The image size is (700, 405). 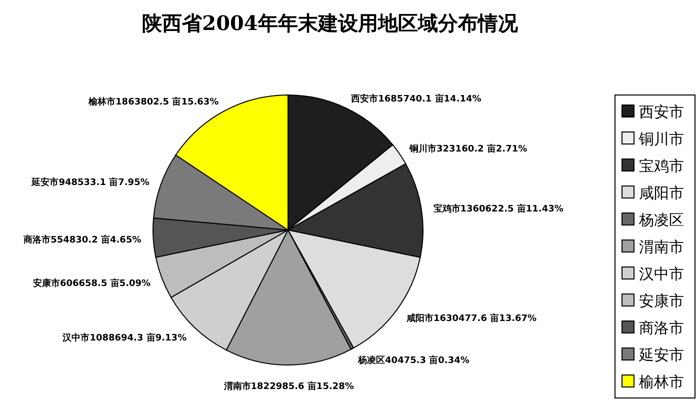 I want to click on legend-label: 渭南市, so click(x=661, y=247).